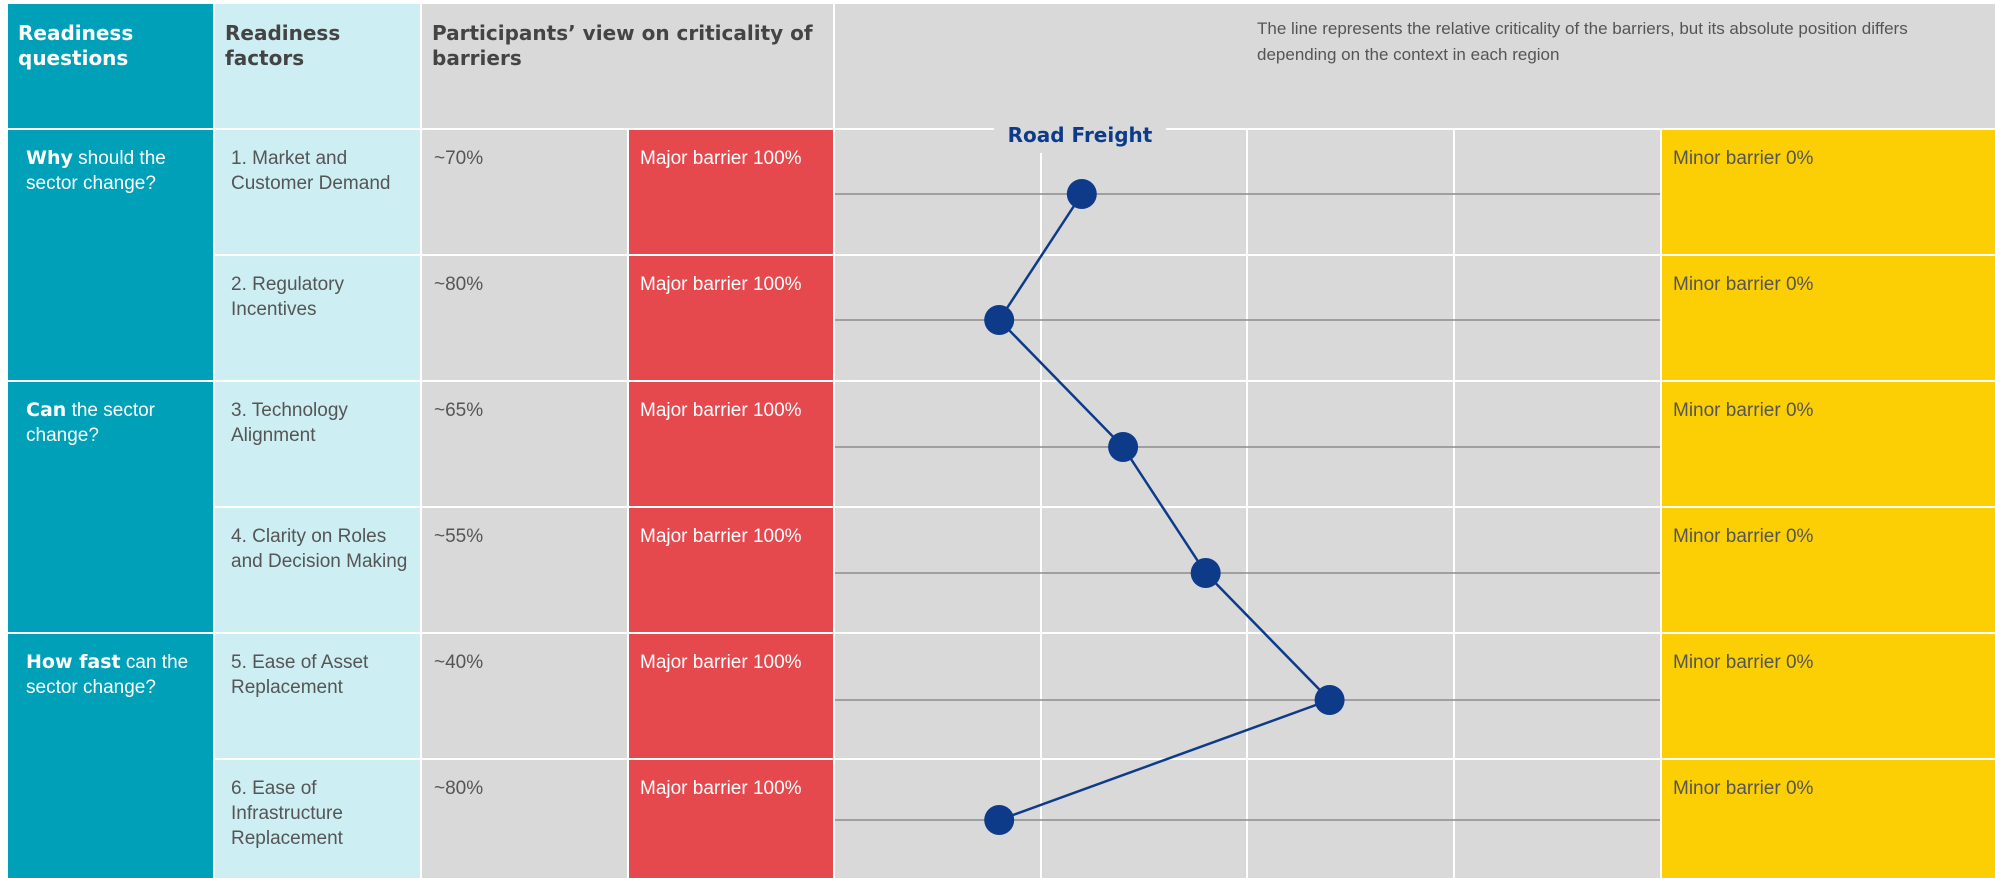 The height and width of the screenshot is (878, 1995). I want to click on header-readiness-questions: Readiness questions, so click(110, 66).